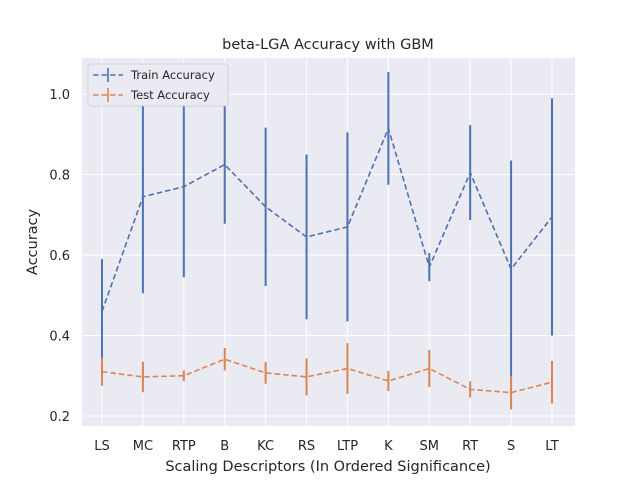 This screenshot has height=480, width=640. What do you see at coordinates (470, 446) in the screenshot?
I see `x-tick-label: RT` at bounding box center [470, 446].